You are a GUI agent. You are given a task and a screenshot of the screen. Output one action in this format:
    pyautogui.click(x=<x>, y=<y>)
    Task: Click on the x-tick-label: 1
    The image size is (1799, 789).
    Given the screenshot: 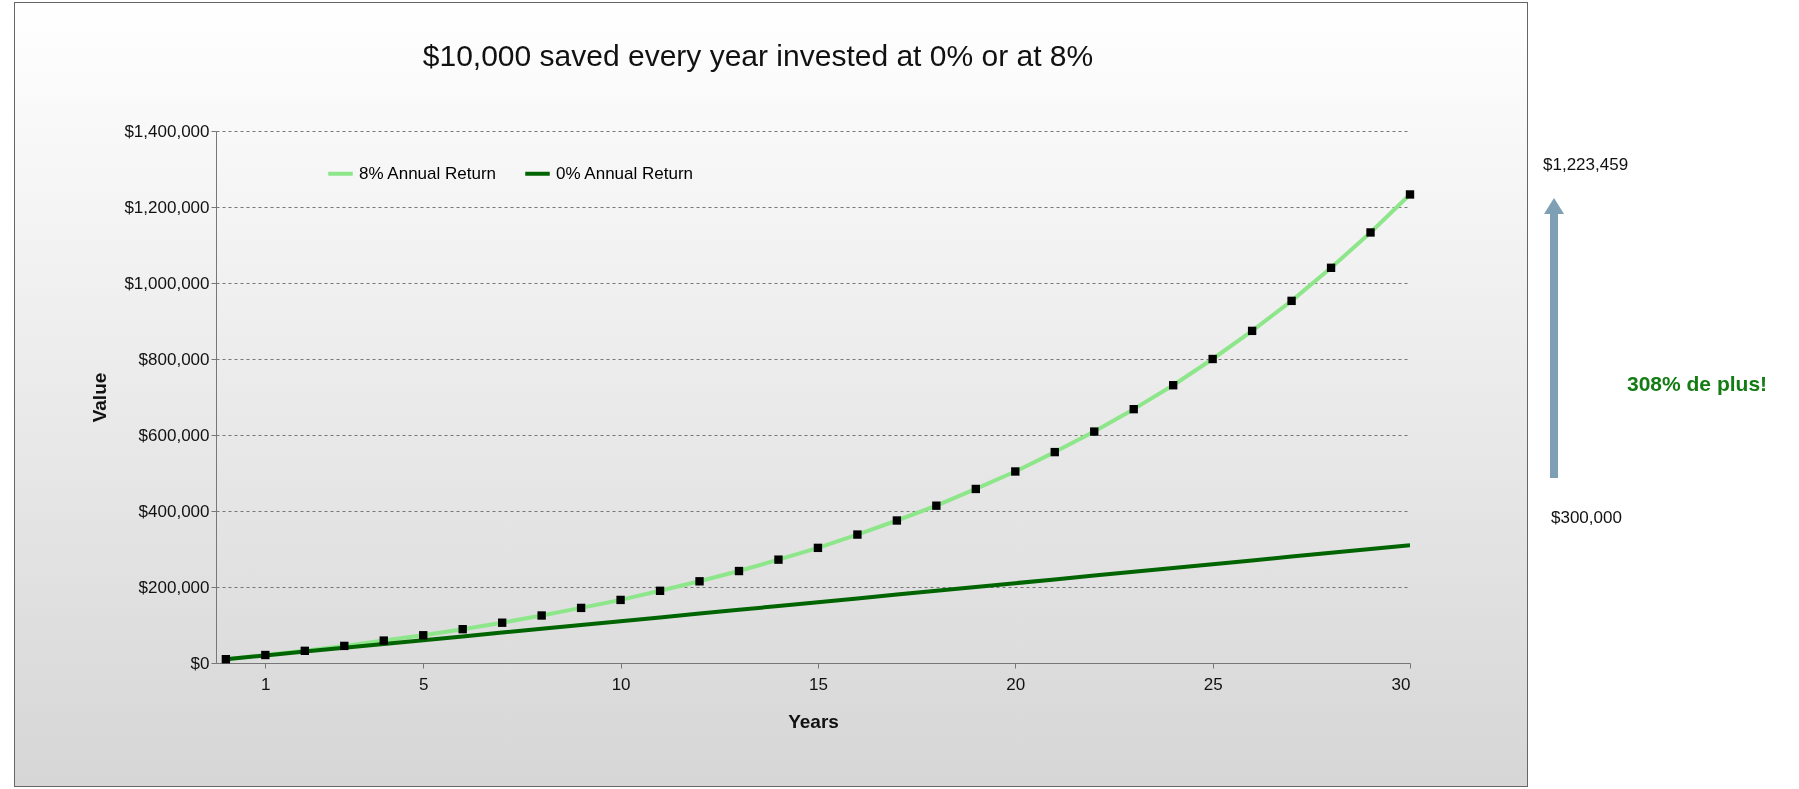 What is the action you would take?
    pyautogui.click(x=266, y=684)
    